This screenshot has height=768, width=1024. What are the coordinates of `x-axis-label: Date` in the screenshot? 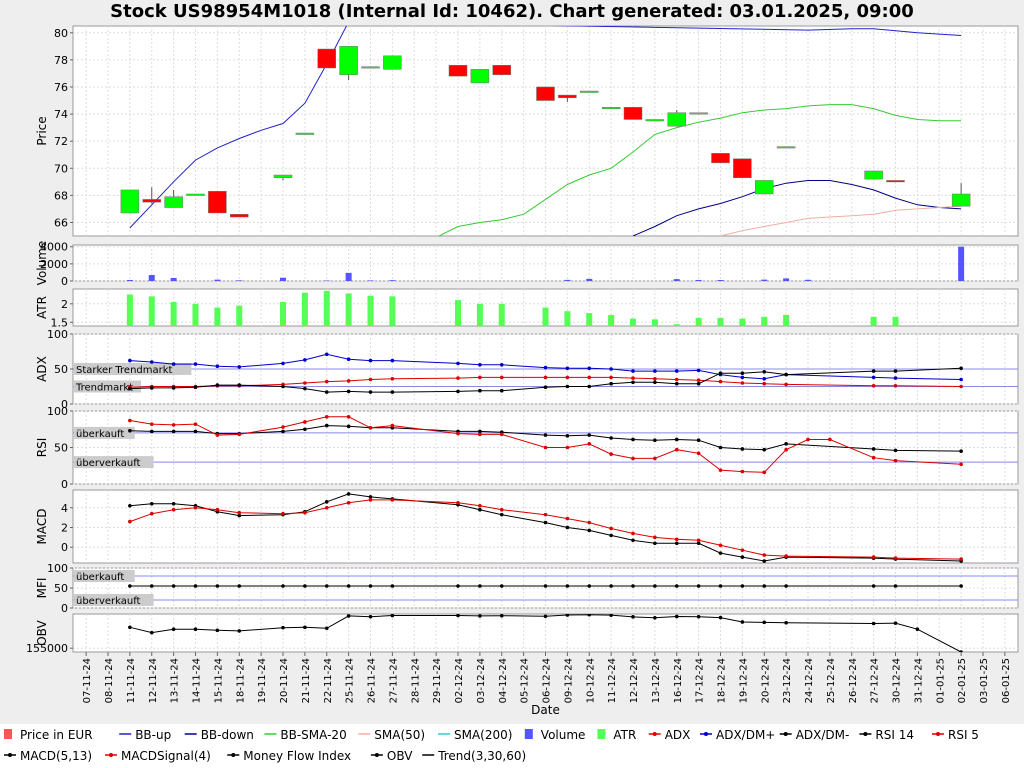 It's located at (545, 710).